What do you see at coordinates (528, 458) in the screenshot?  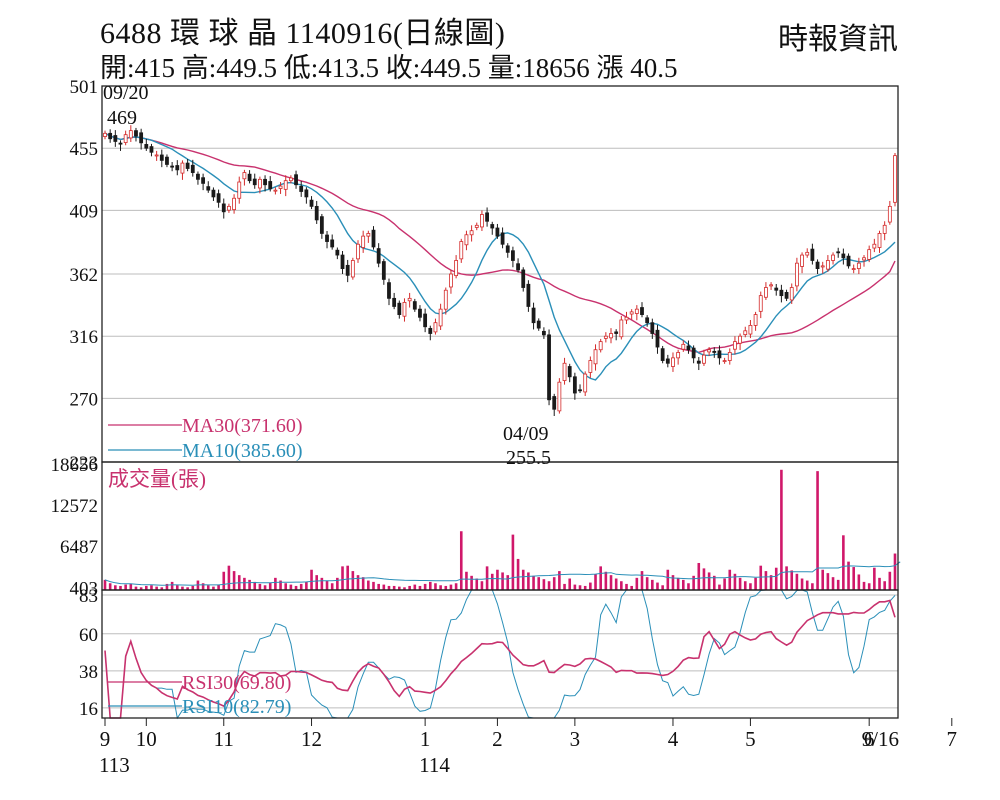 I see `low-value-label: 255.5` at bounding box center [528, 458].